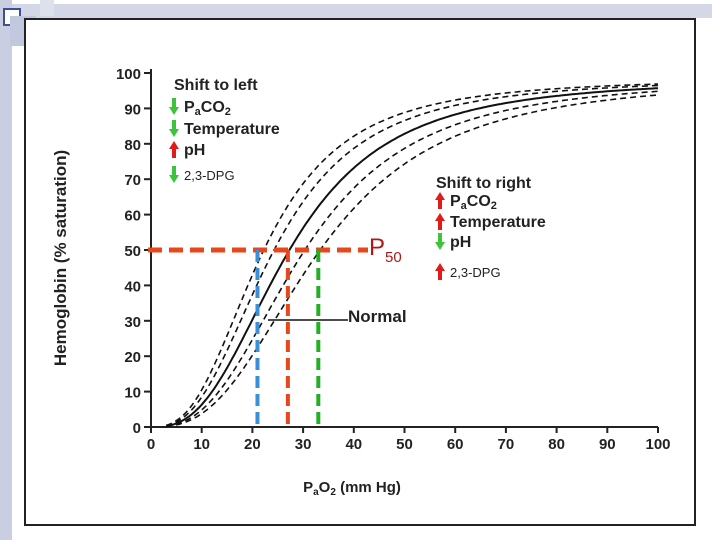  I want to click on p50-subscript: 50, so click(393, 257).